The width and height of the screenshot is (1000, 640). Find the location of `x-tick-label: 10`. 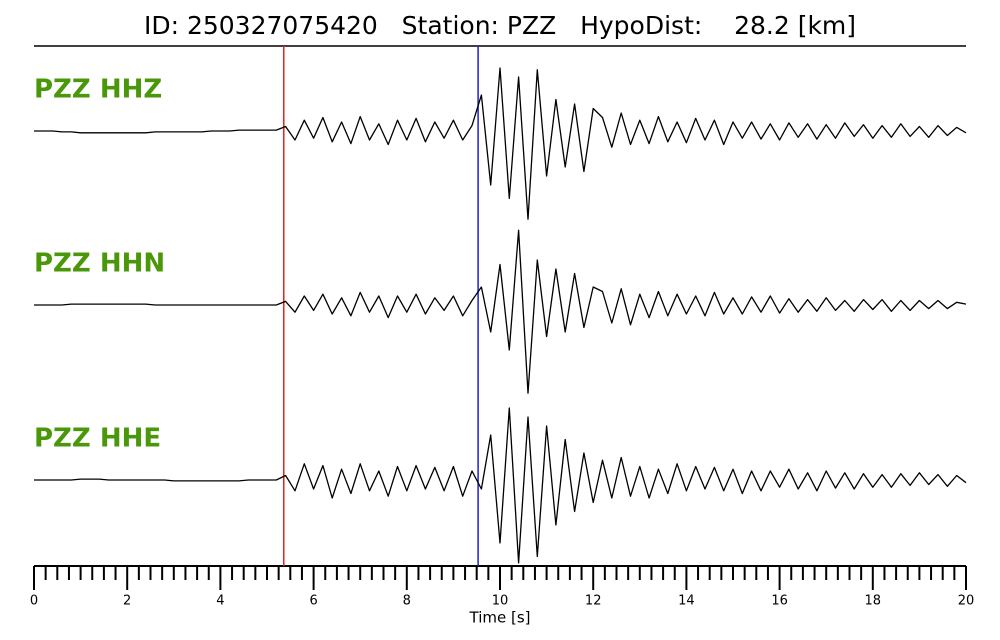

x-tick-label: 10 is located at coordinates (500, 601).